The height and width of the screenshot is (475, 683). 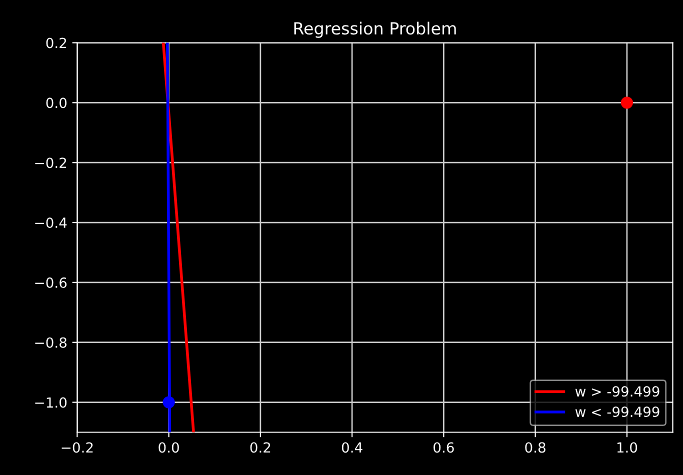 I want to click on y-tick-label: −1.0, so click(x=51, y=402).